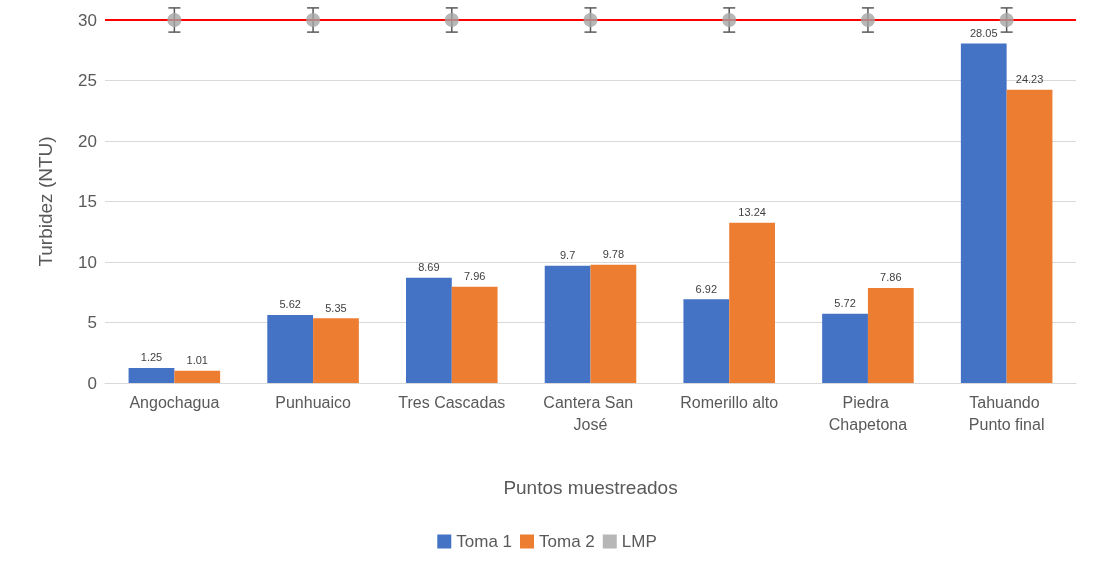 The width and height of the screenshot is (1094, 573). What do you see at coordinates (845, 303) in the screenshot?
I see `data-label: 5.72` at bounding box center [845, 303].